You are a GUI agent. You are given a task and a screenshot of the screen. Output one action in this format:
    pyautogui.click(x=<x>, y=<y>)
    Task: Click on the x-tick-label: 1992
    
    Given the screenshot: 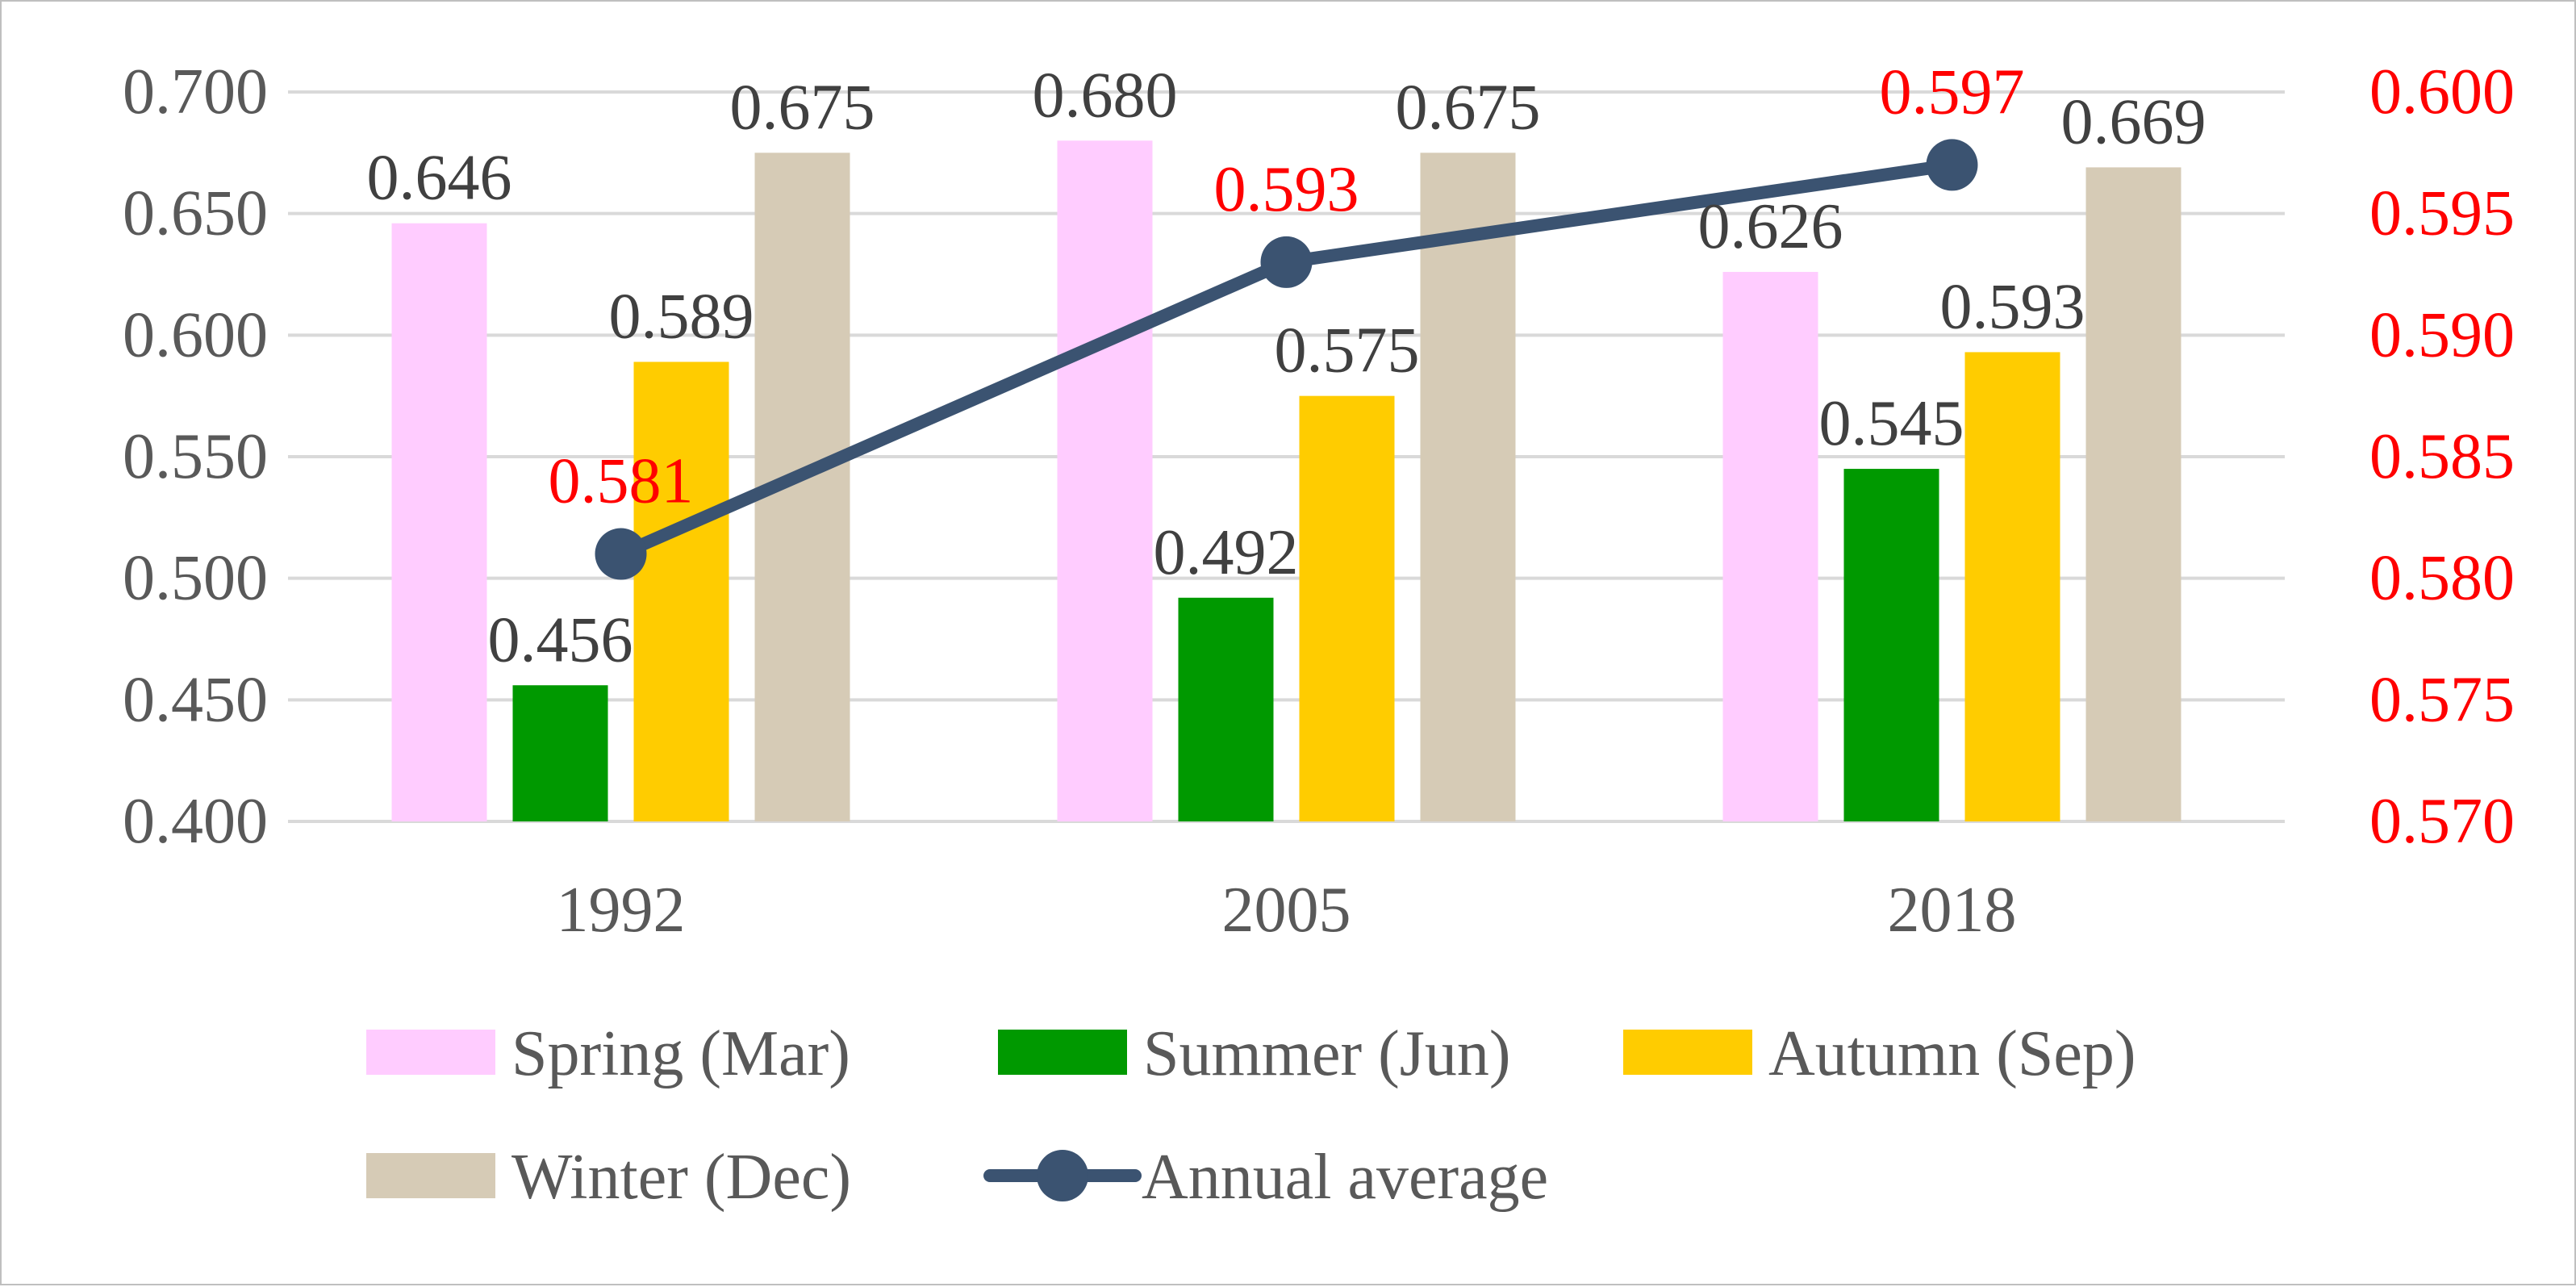 What is the action you would take?
    pyautogui.click(x=621, y=910)
    